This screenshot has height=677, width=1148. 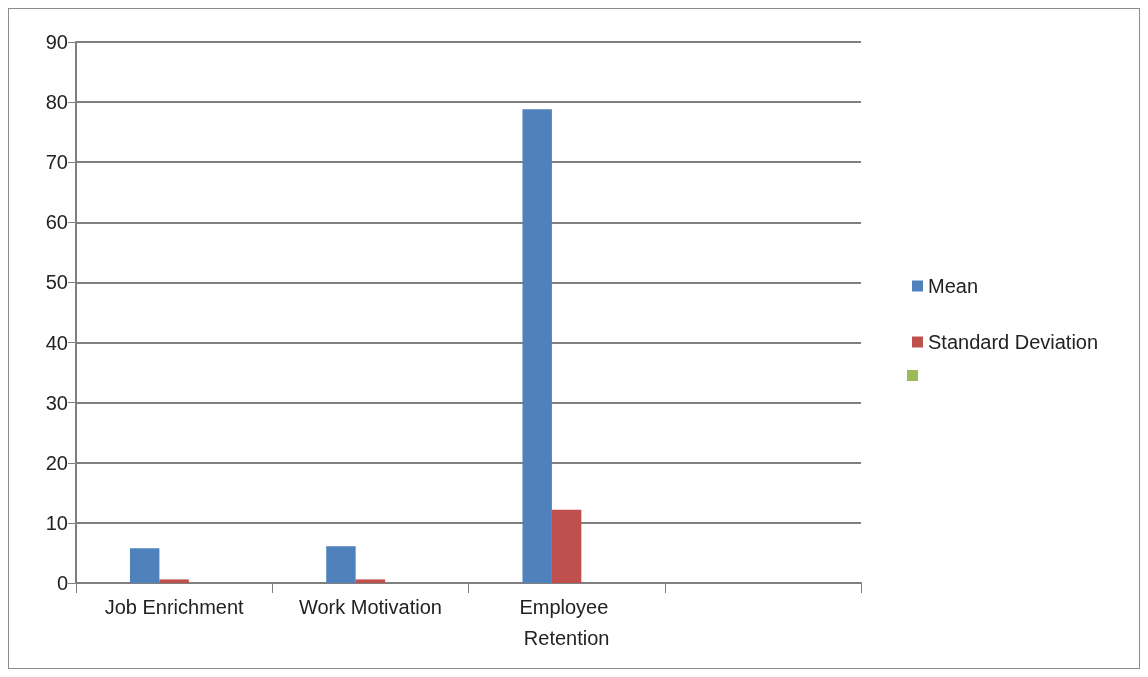 What do you see at coordinates (566, 622) in the screenshot?
I see `x-tick-label: Employee Retention` at bounding box center [566, 622].